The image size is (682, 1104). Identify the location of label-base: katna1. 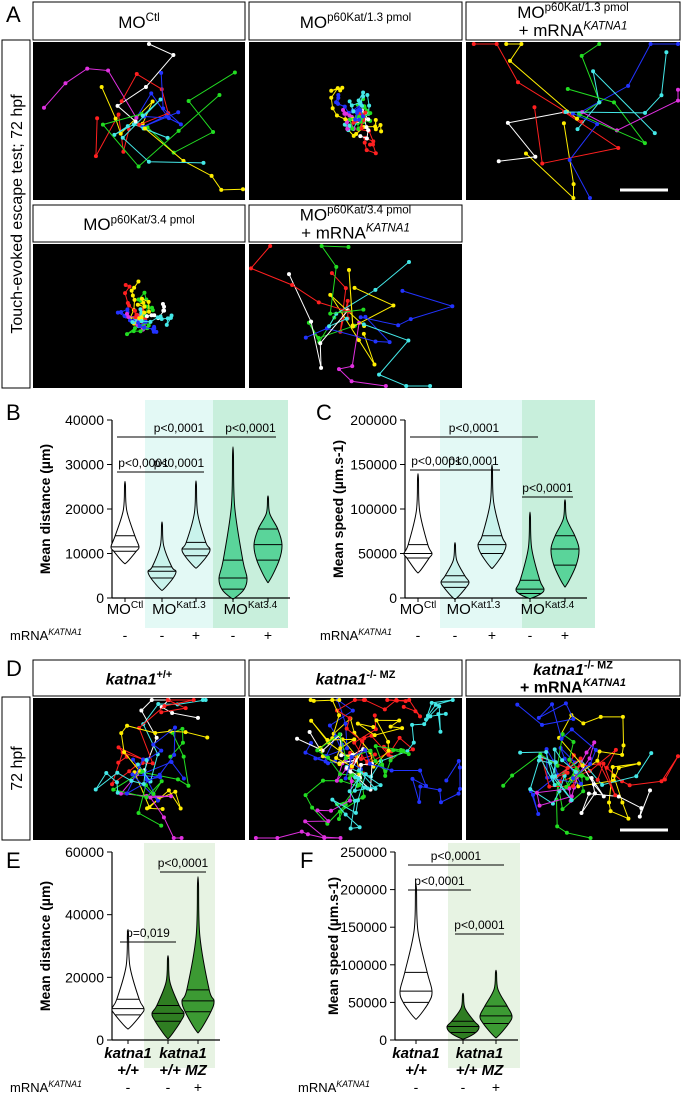
(341, 679).